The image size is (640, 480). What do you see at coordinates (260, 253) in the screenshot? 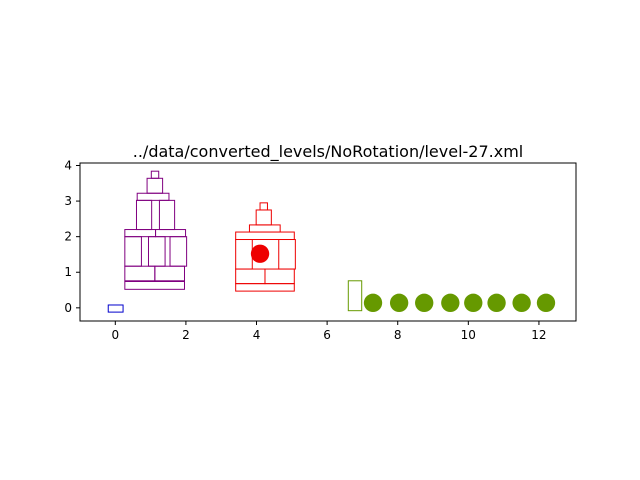
I see `red-pig-point` at bounding box center [260, 253].